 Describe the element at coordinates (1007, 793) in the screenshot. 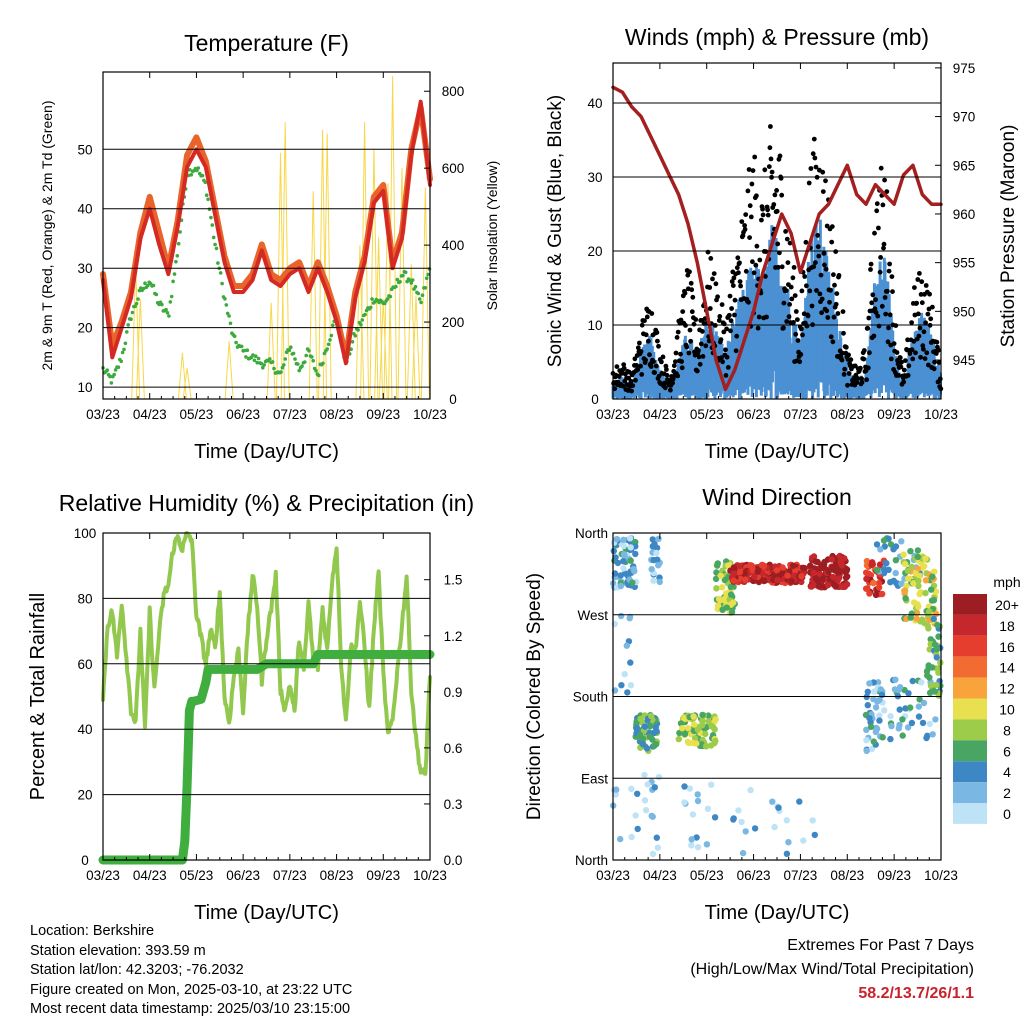

I see `speed-legend-label: 2` at that location.